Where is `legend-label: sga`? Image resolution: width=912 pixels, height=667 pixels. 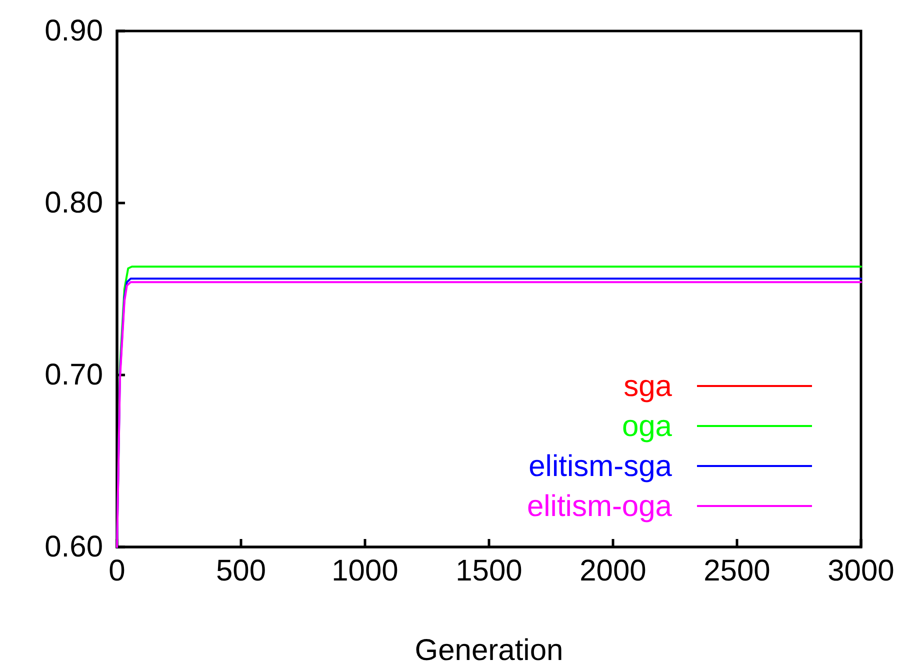
legend-label: sga is located at coordinates (648, 386).